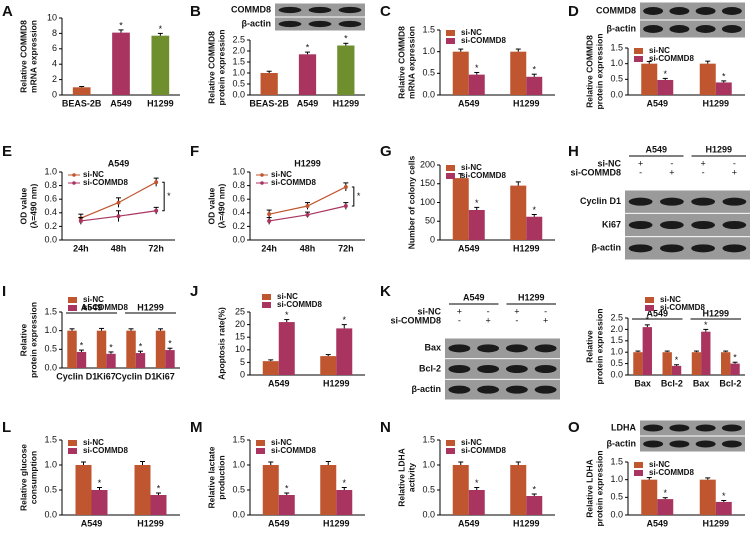 The height and width of the screenshot is (558, 753). Describe the element at coordinates (616, 329) in the screenshot. I see `y-tick-label: 2.0` at that location.